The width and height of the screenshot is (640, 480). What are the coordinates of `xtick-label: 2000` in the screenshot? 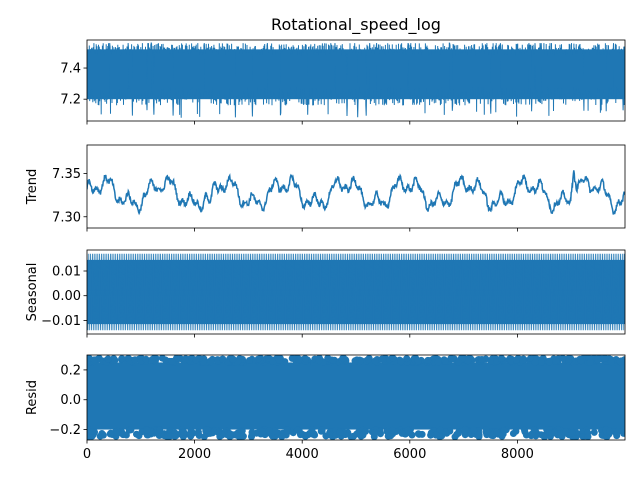 It's located at (194, 454).